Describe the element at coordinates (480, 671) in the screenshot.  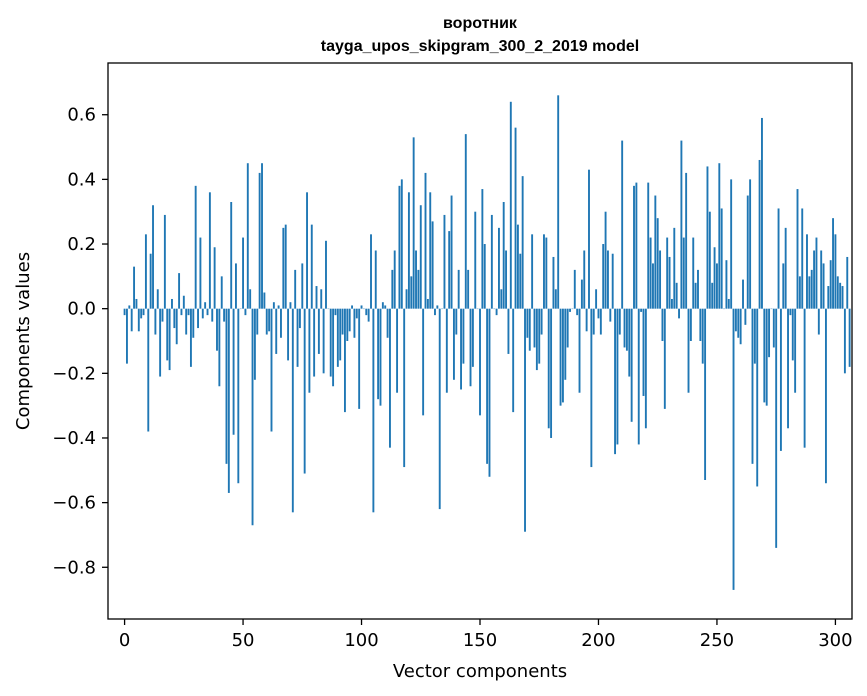
I see `x-axis-title: Vector components` at that location.